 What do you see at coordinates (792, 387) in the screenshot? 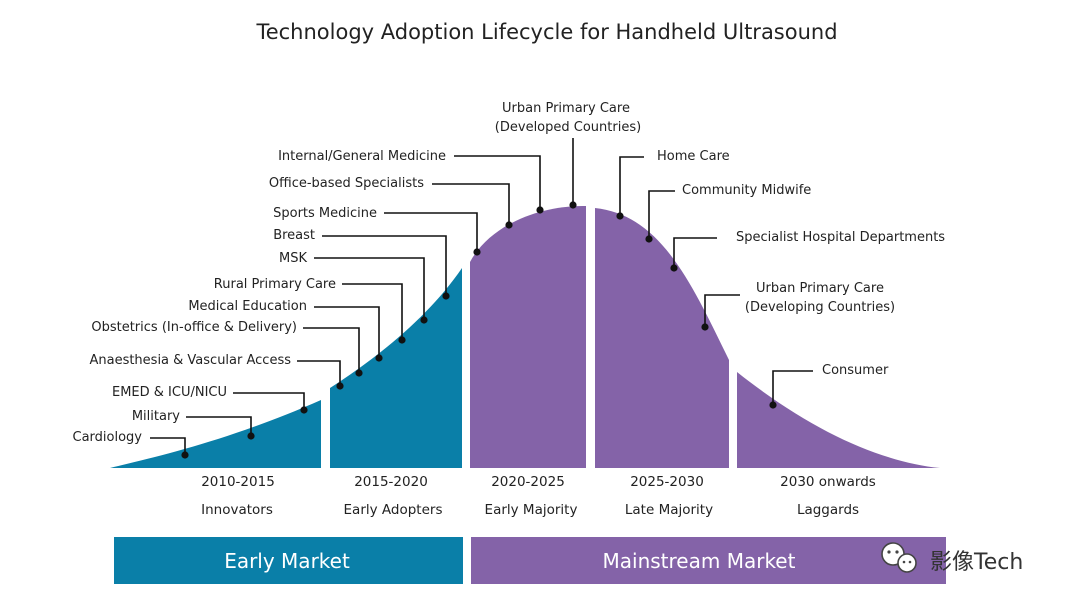
I see `leader-consumer` at bounding box center [792, 387].